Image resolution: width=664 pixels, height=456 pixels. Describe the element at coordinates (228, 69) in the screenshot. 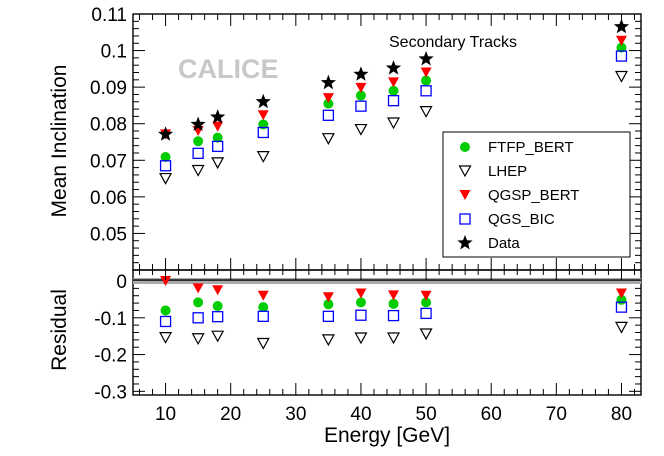

I see `watermark-text: CALICE` at that location.